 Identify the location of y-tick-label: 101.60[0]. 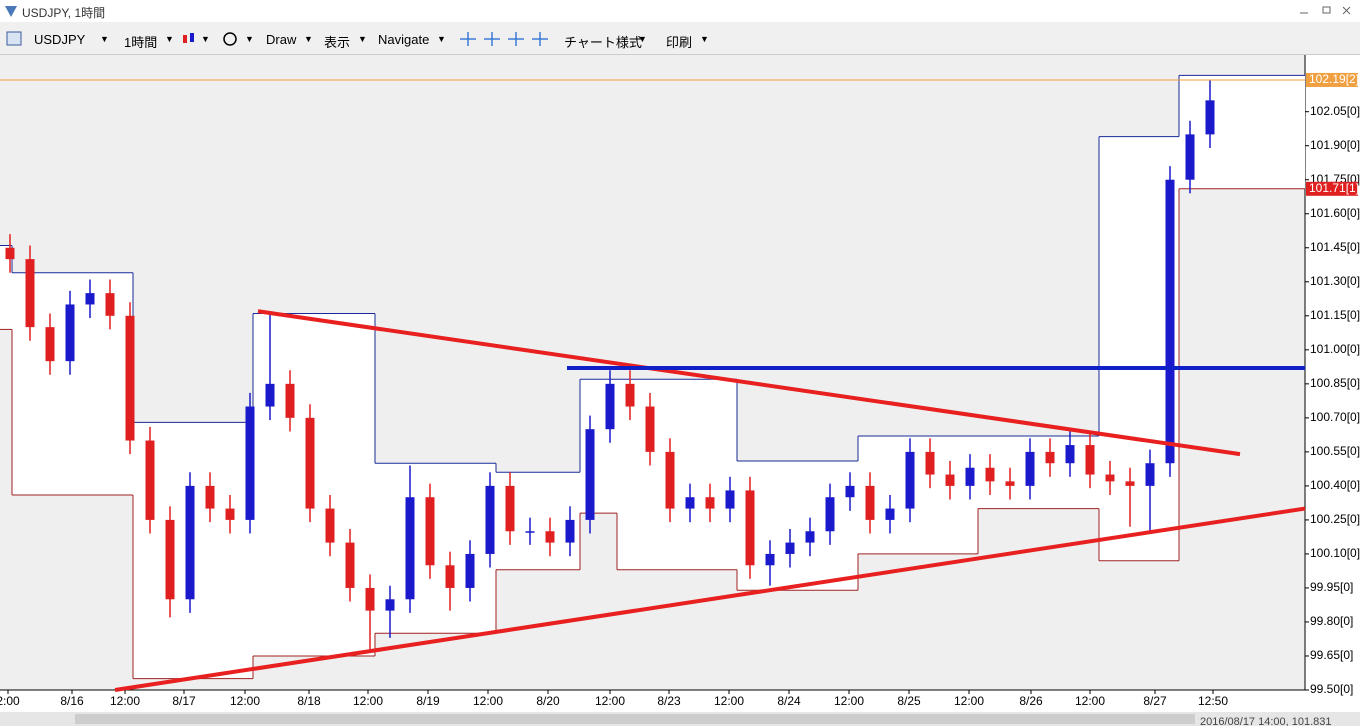
(1335, 213).